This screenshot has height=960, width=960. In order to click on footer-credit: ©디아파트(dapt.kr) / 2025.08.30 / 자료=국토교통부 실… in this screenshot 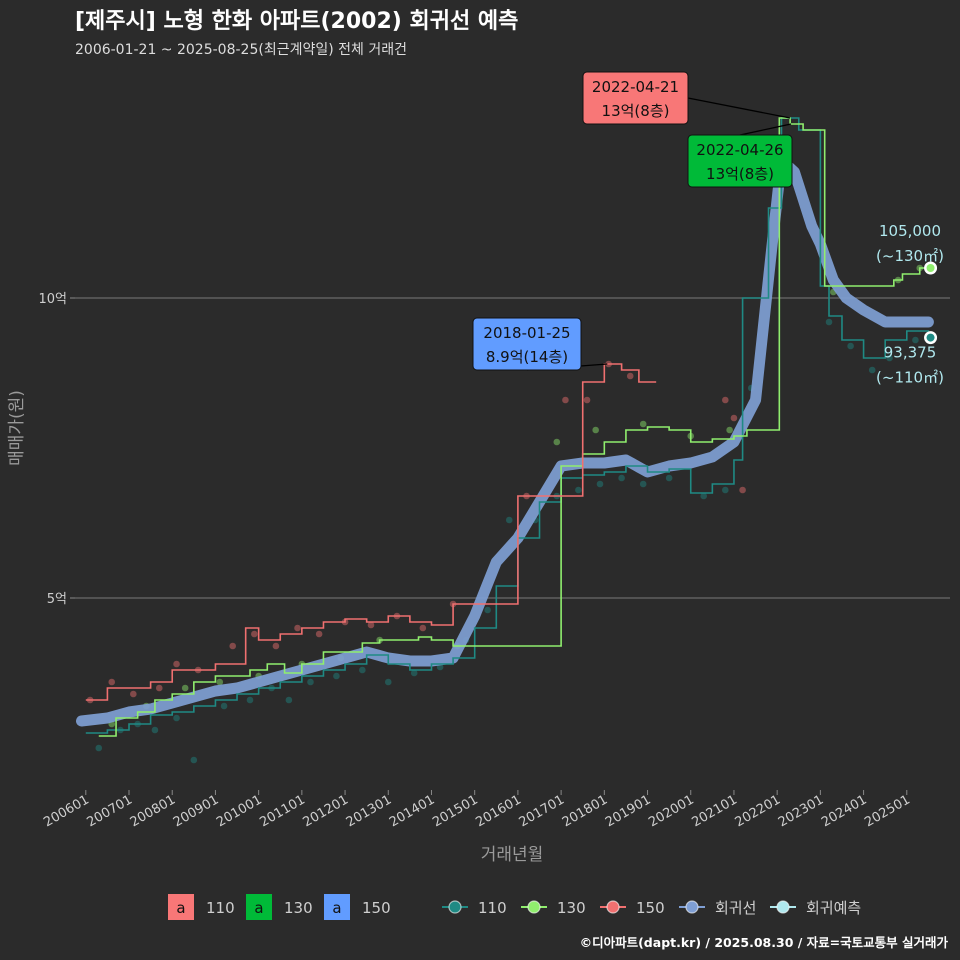, I will do `click(764, 942)`.